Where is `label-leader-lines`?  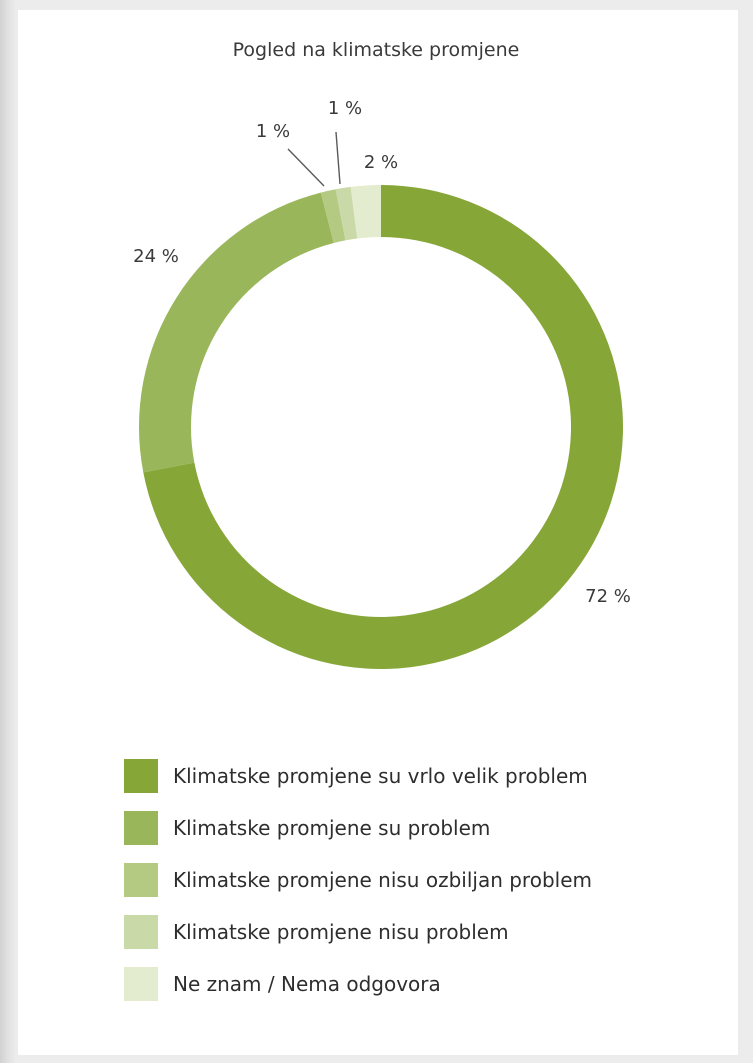 label-leader-lines is located at coordinates (314, 159).